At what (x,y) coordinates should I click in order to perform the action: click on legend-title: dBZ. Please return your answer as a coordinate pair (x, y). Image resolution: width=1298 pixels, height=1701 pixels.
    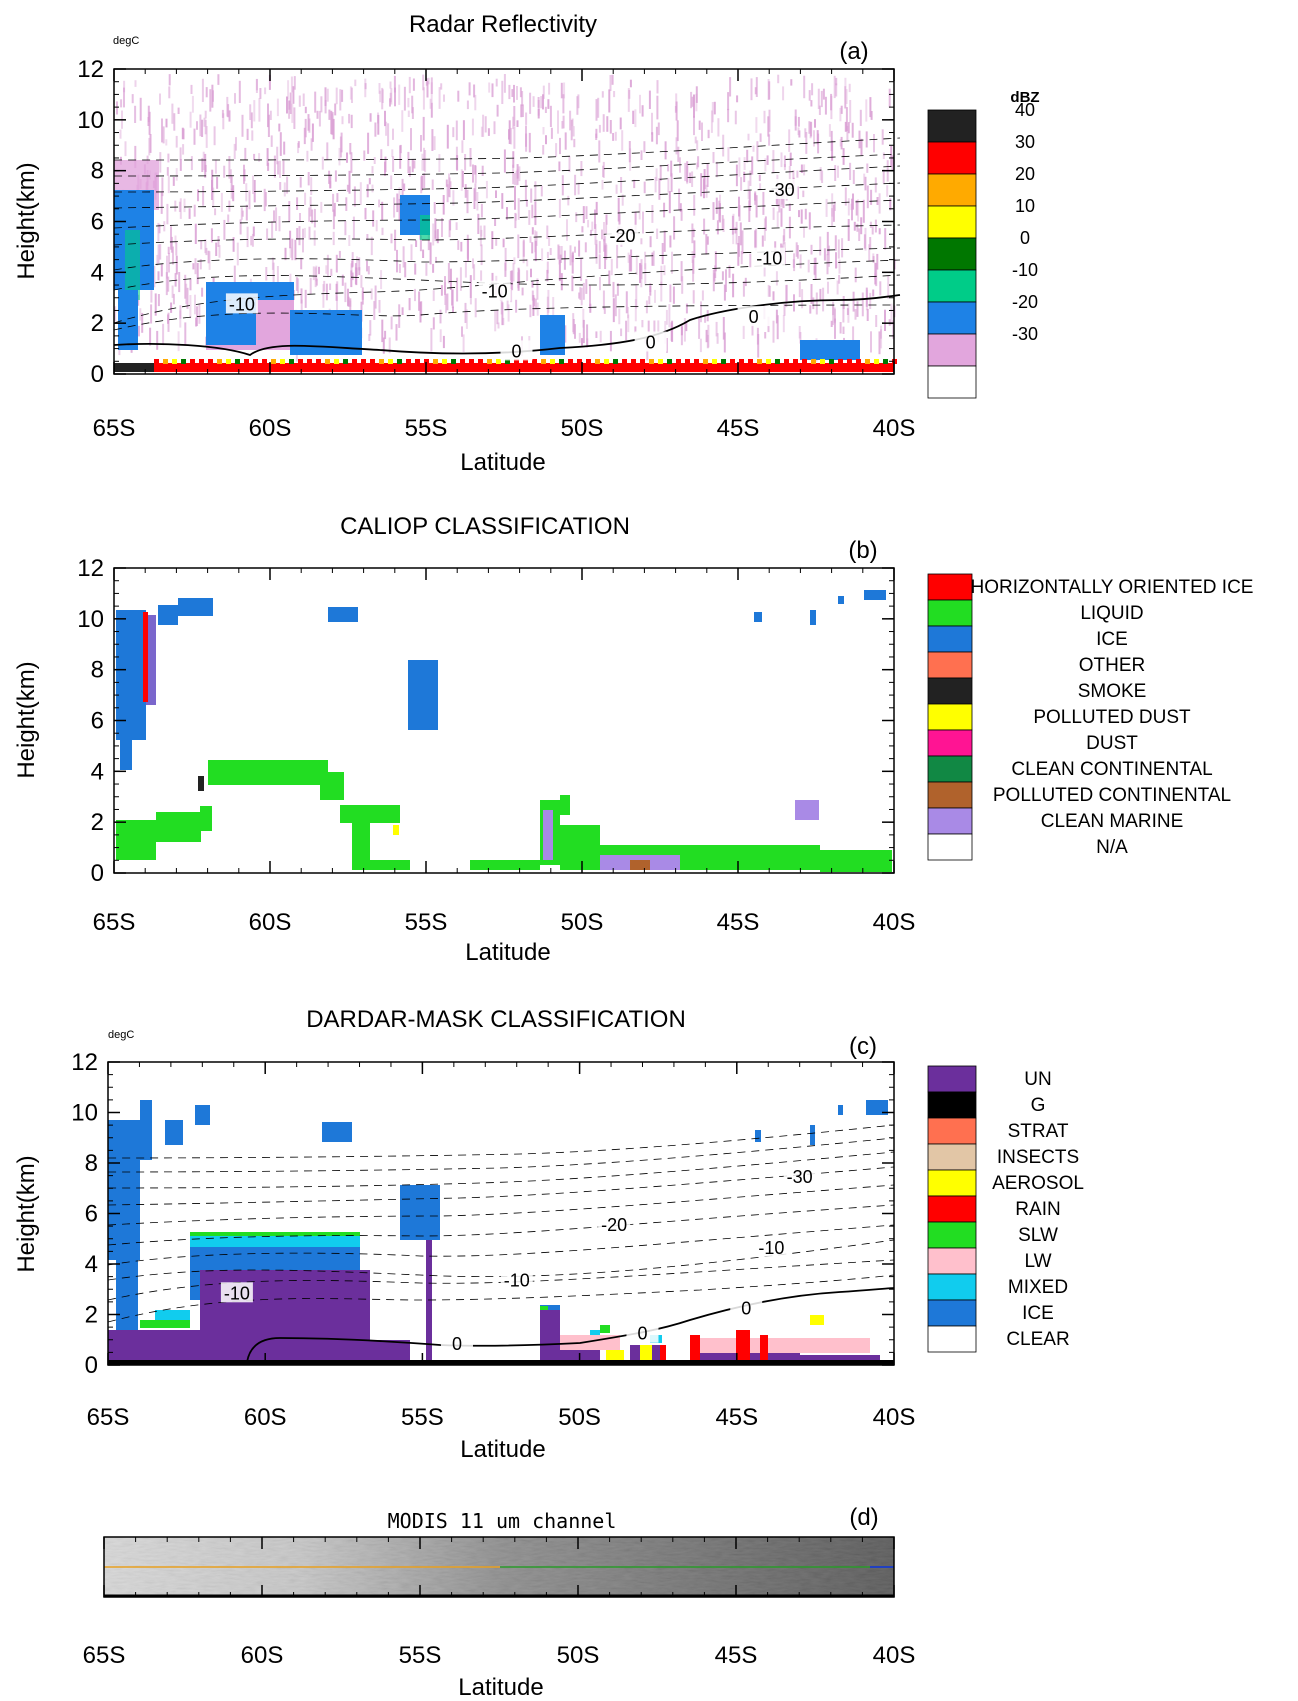
    Looking at the image, I should click on (1024, 97).